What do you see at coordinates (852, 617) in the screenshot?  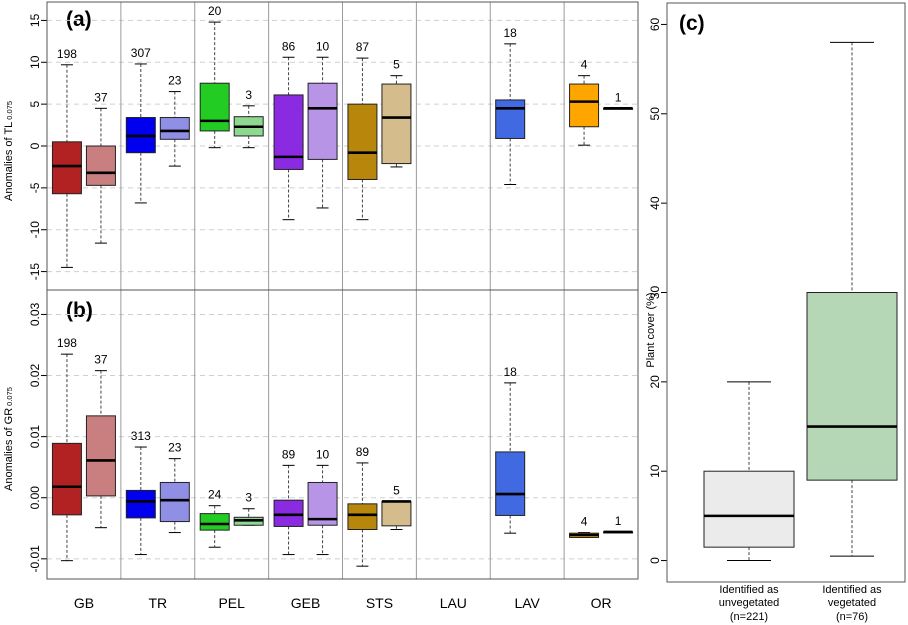 I see `x-category-label-line3: (n=76)` at bounding box center [852, 617].